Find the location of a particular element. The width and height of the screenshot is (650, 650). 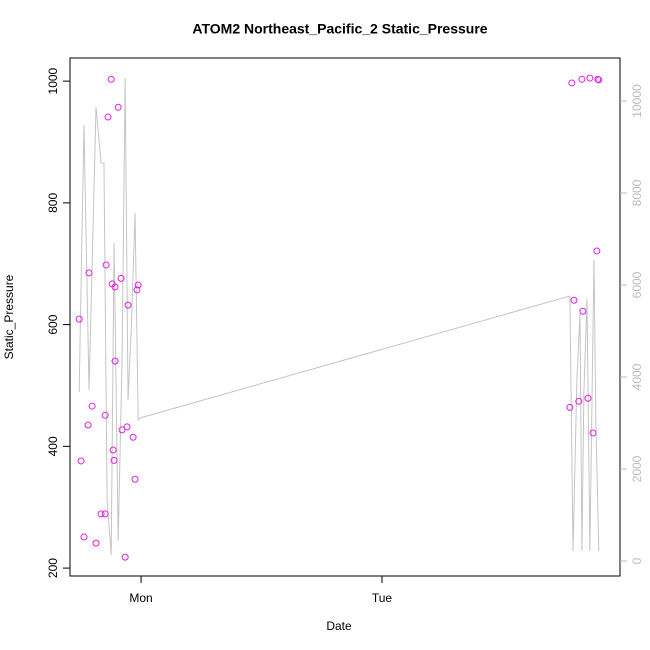

y-tick-label: 800 is located at coordinates (53, 203).